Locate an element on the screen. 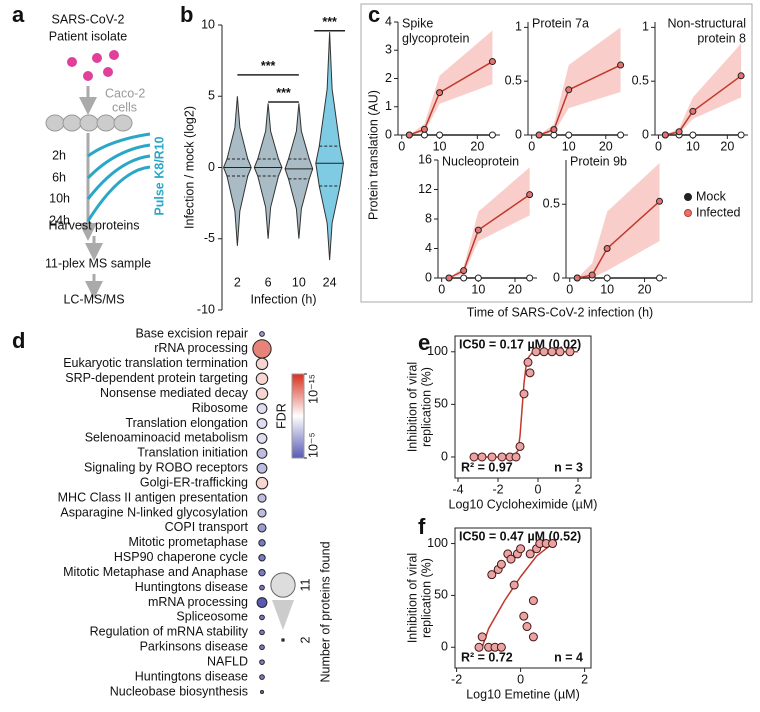 The image size is (760, 712). significance-label: *** is located at coordinates (329, 22).